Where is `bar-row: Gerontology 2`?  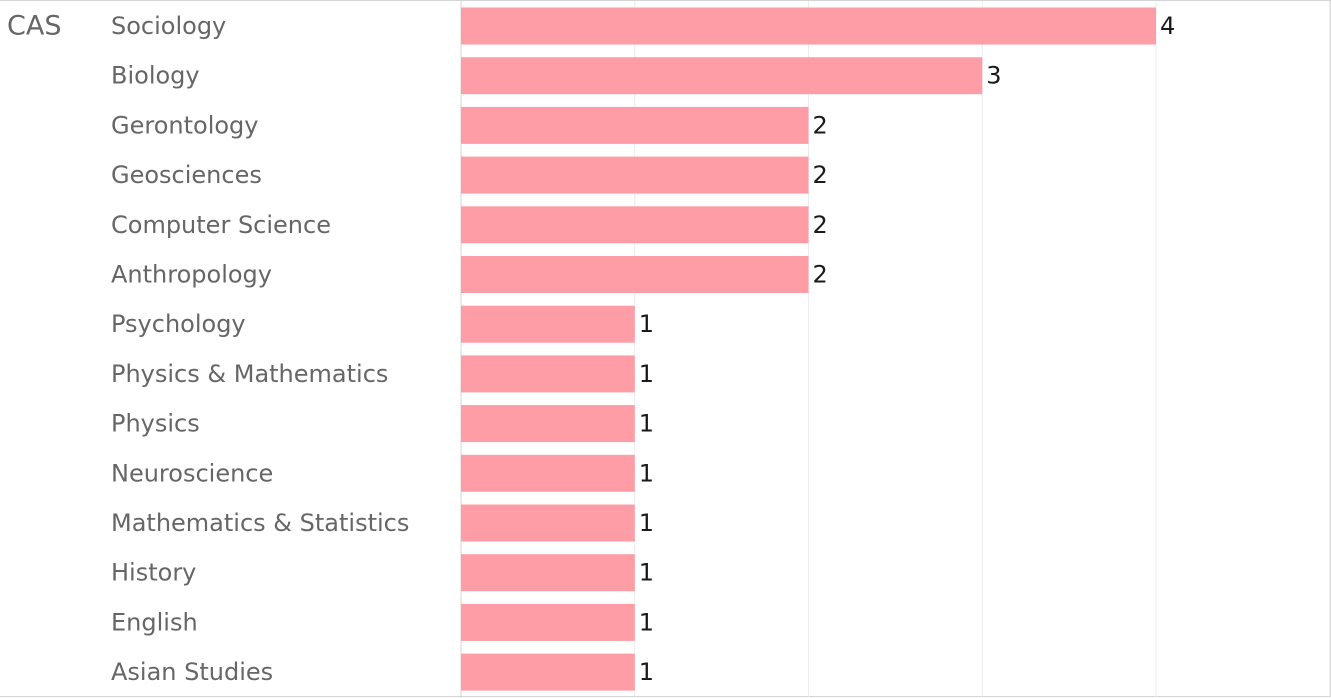 bar-row: Gerontology 2 is located at coordinates (469, 125).